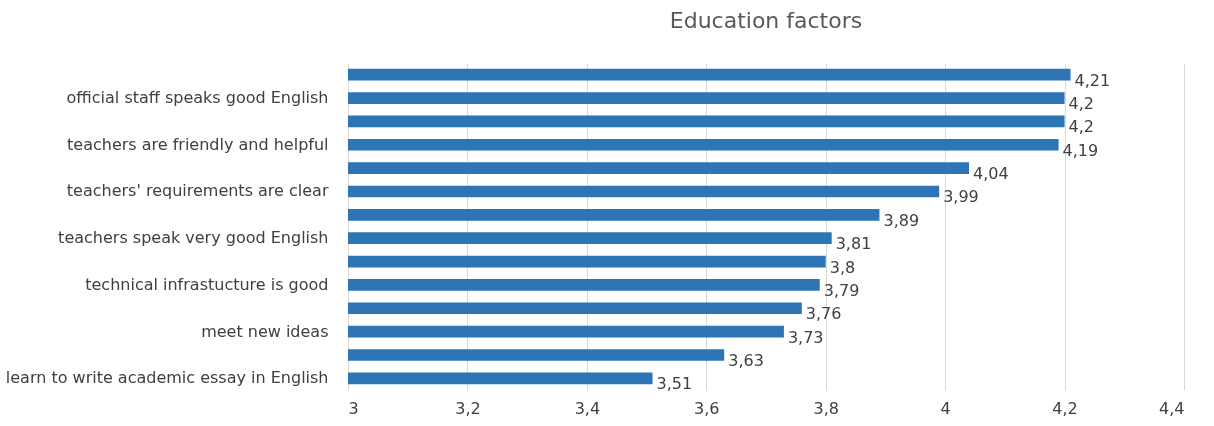  Describe the element at coordinates (198, 144) in the screenshot. I see `y-tick-label: teachers are friendly and helpful` at that location.